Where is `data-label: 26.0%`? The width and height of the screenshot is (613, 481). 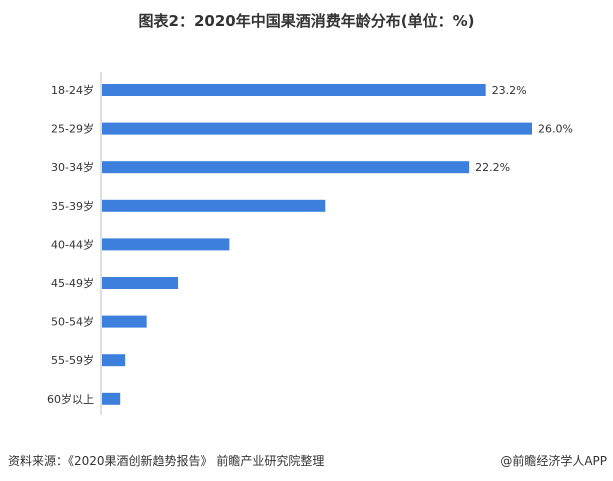
data-label: 26.0% is located at coordinates (555, 129).